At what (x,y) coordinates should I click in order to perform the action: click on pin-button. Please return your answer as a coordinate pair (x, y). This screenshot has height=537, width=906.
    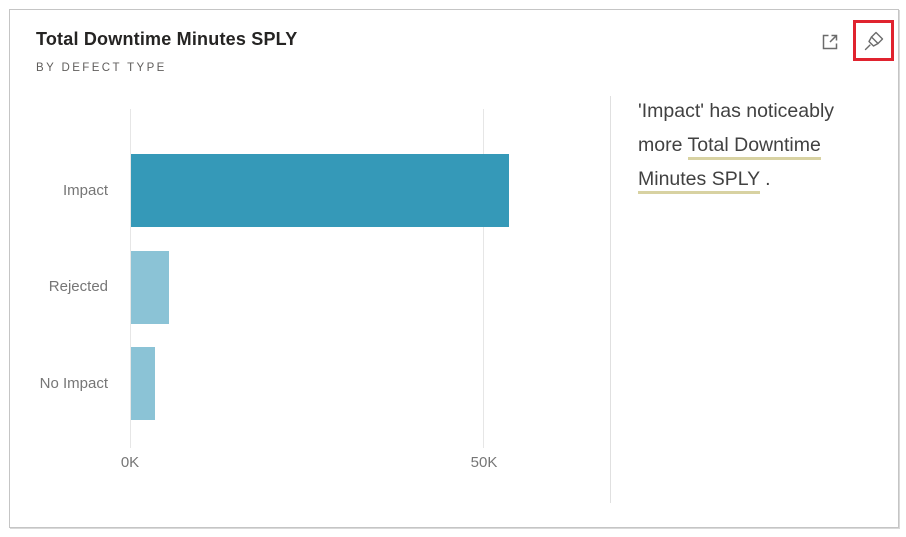
    Looking at the image, I should click on (874, 41).